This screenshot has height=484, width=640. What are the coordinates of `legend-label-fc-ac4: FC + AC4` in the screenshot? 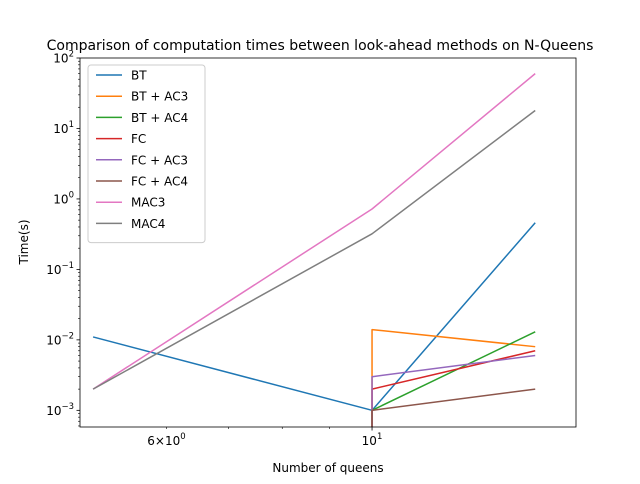 It's located at (159, 182).